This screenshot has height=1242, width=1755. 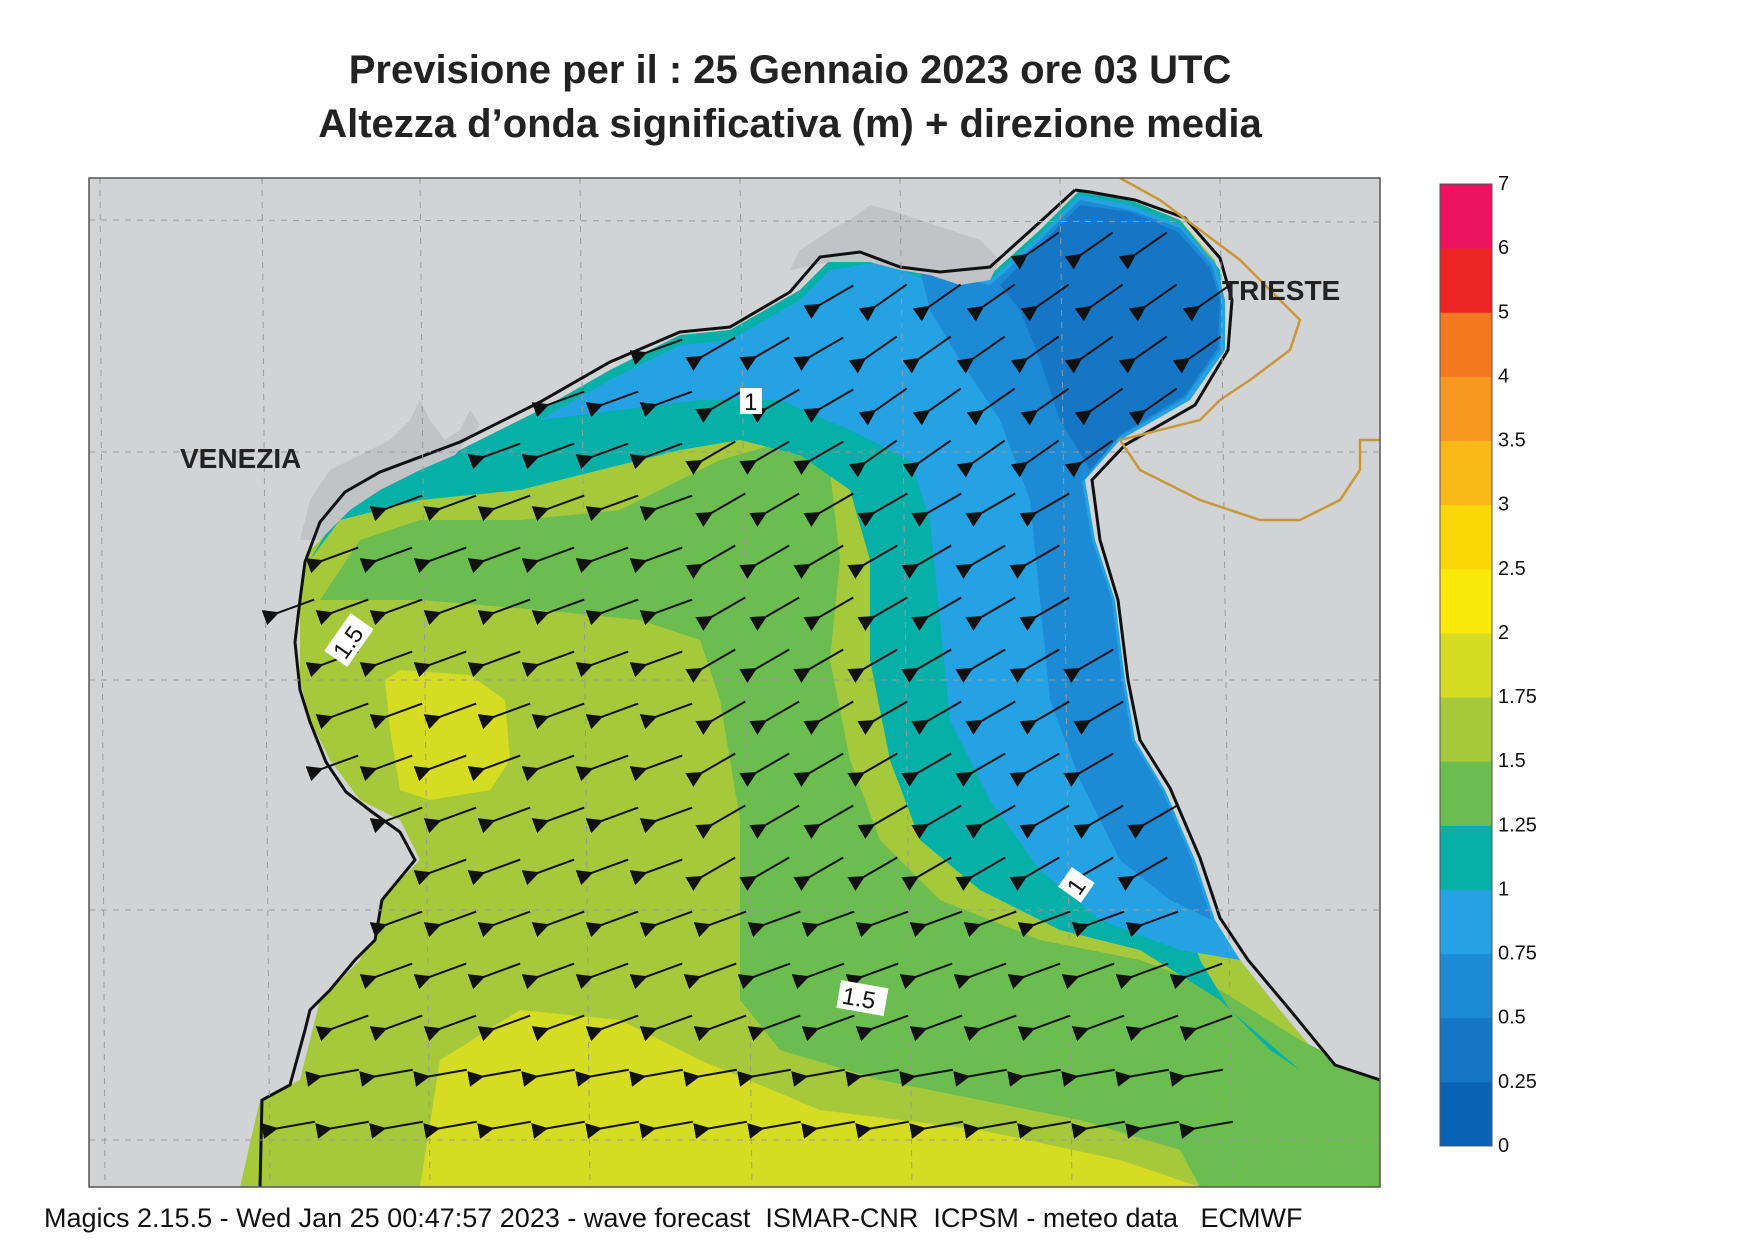 What do you see at coordinates (1503, 312) in the screenshot?
I see `colorbar-level-label: 5` at bounding box center [1503, 312].